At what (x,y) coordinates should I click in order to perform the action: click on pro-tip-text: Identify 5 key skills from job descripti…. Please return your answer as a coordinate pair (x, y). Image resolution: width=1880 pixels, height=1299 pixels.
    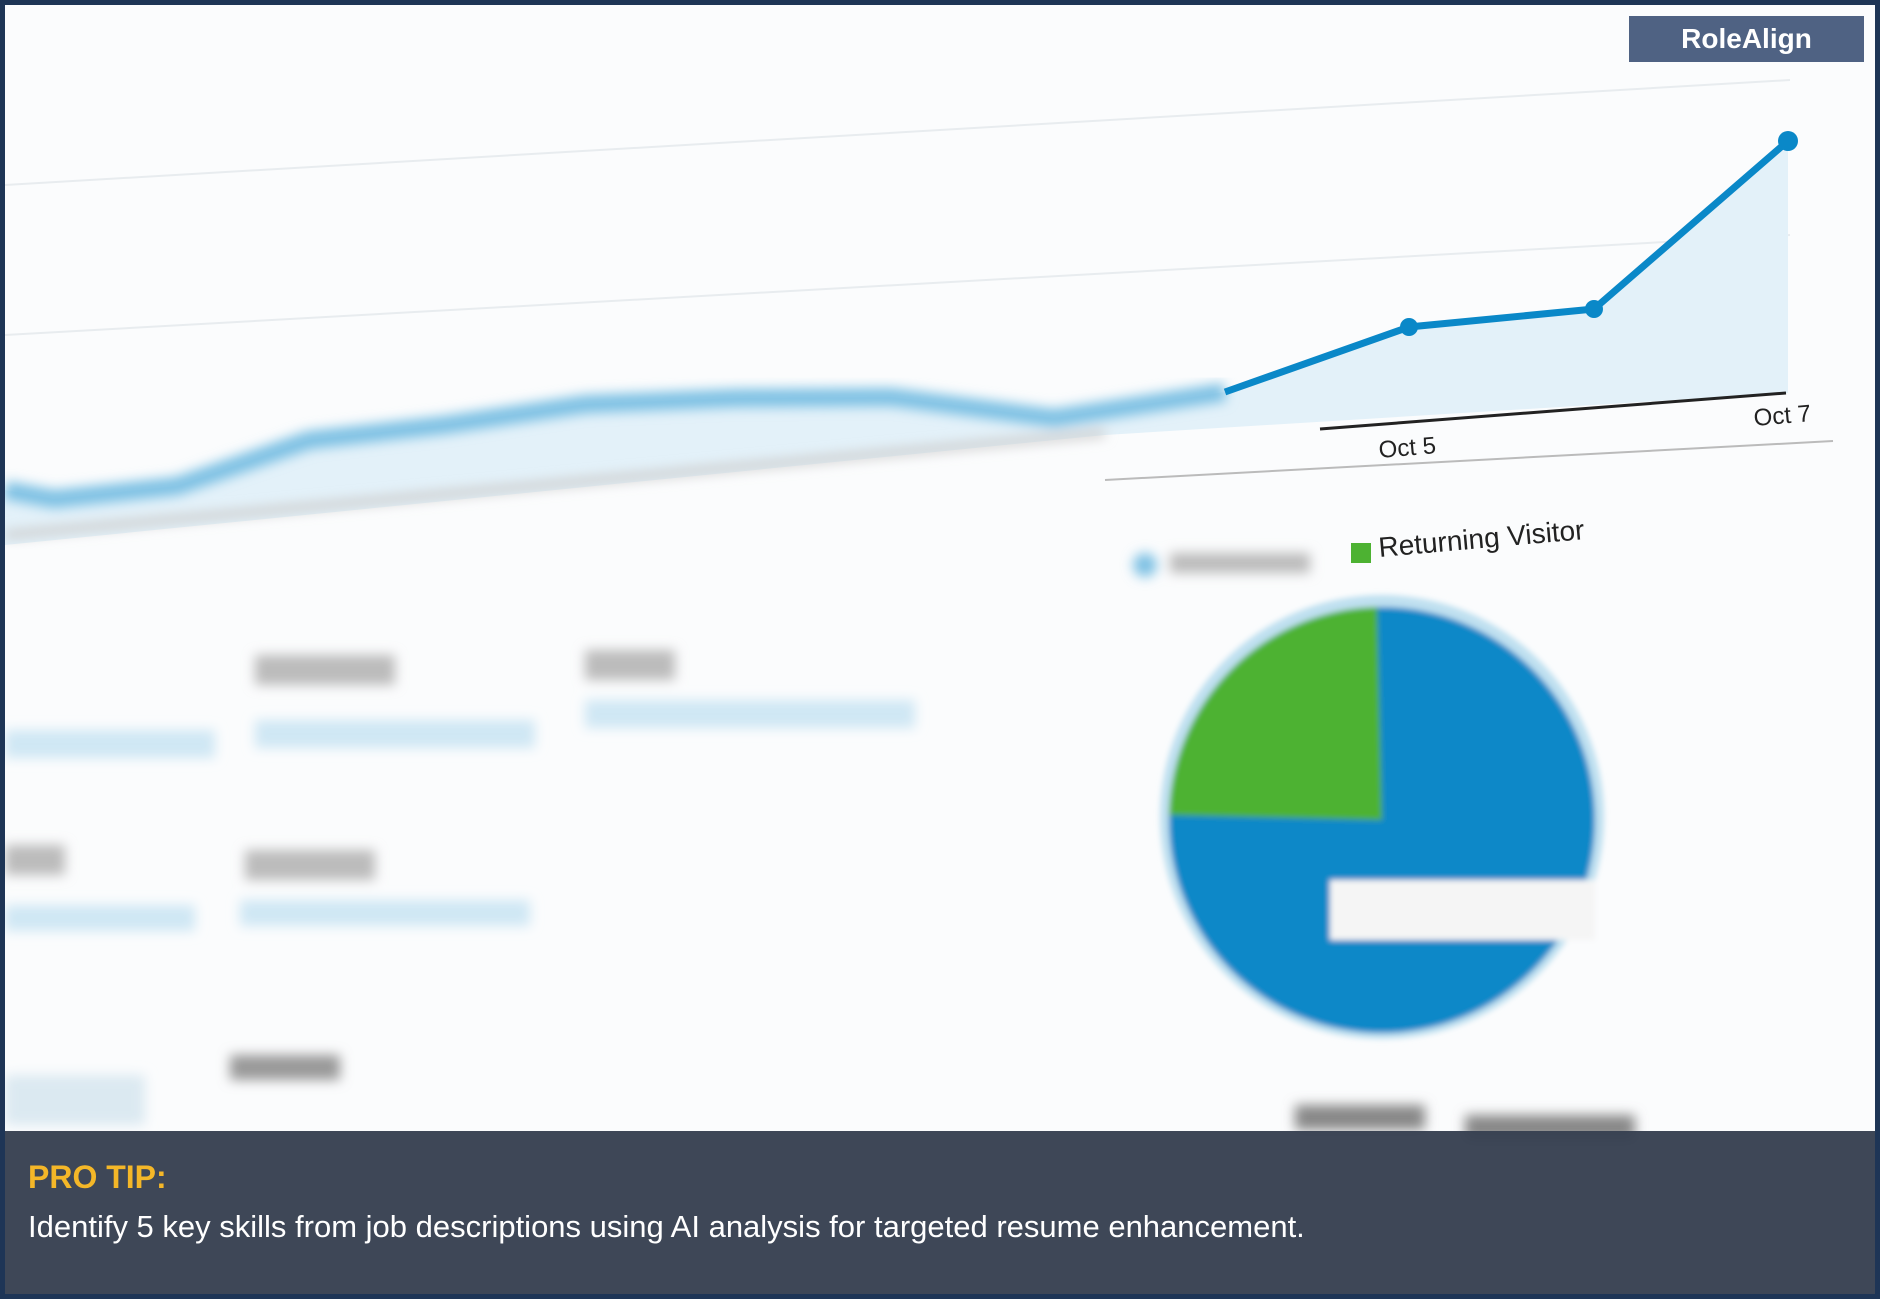
    Looking at the image, I should click on (666, 1226).